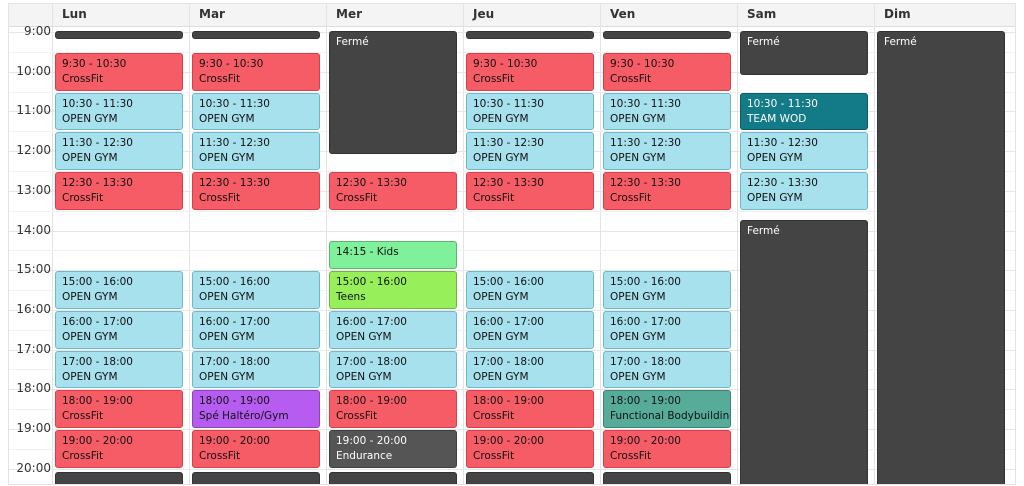 This screenshot has width=1024, height=486. Describe the element at coordinates (256, 409) in the screenshot. I see `event: 18:00 - 19:00 Spé Haltéro/Gym` at that location.